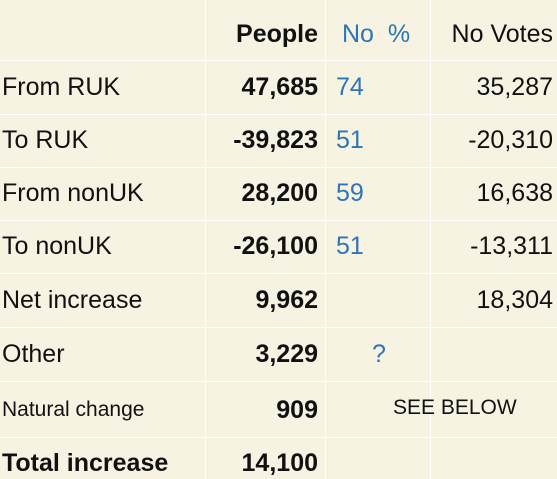 The height and width of the screenshot is (479, 557). Describe the element at coordinates (72, 300) in the screenshot. I see `cell-label: Net increase` at that location.